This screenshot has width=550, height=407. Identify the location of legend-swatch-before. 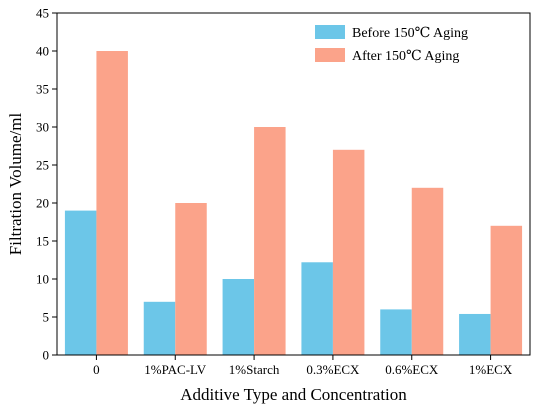
(330, 32).